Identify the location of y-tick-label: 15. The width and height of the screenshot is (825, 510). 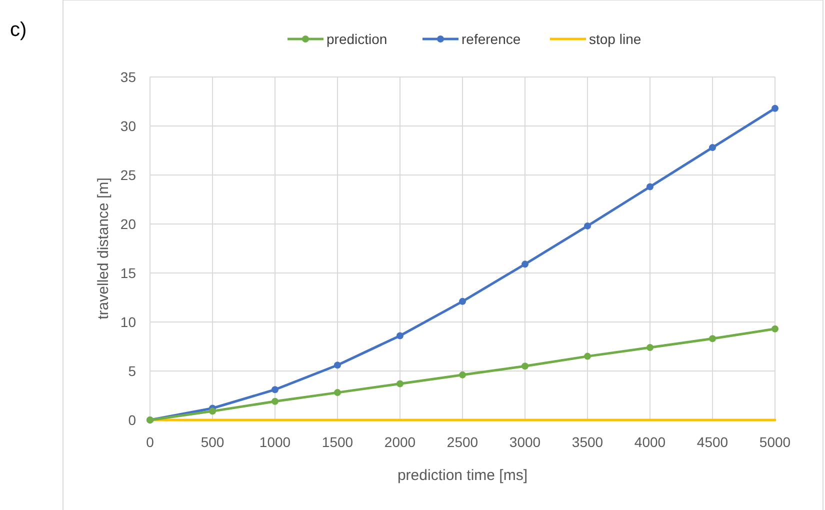
(128, 273).